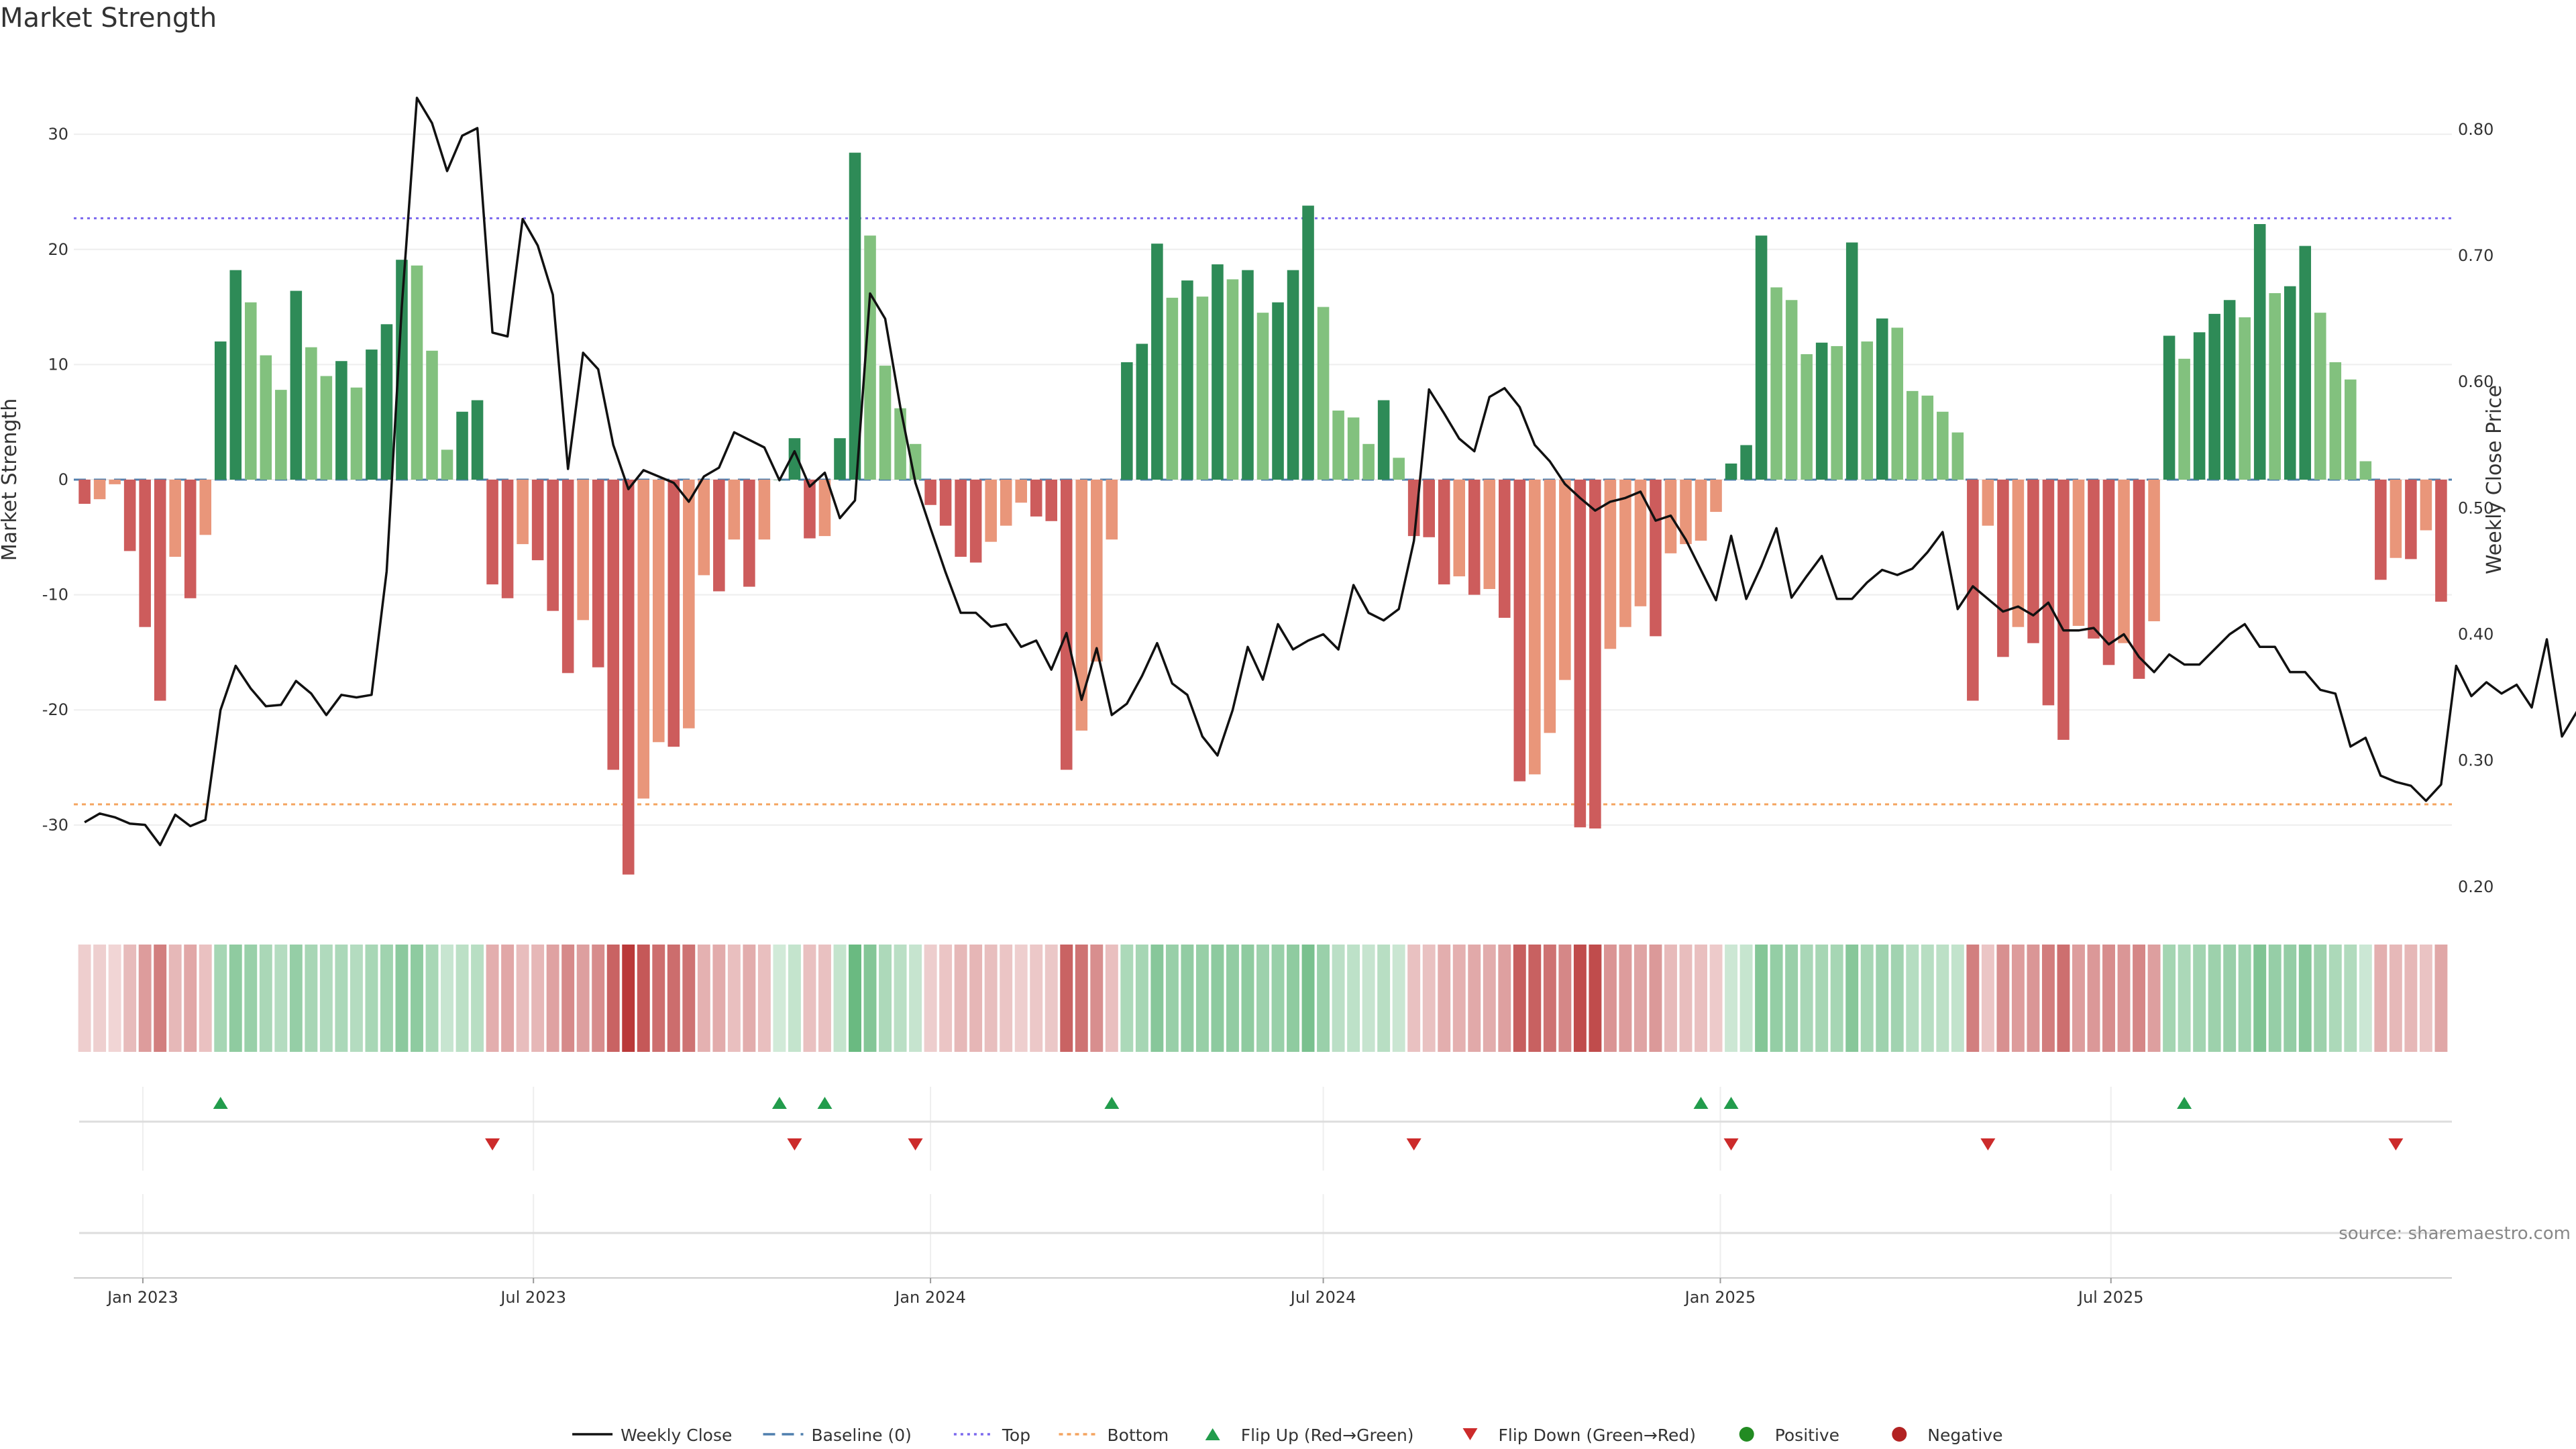 The width and height of the screenshot is (2576, 1449). I want to click on flip-markers-panel, so click(1265, 1129).